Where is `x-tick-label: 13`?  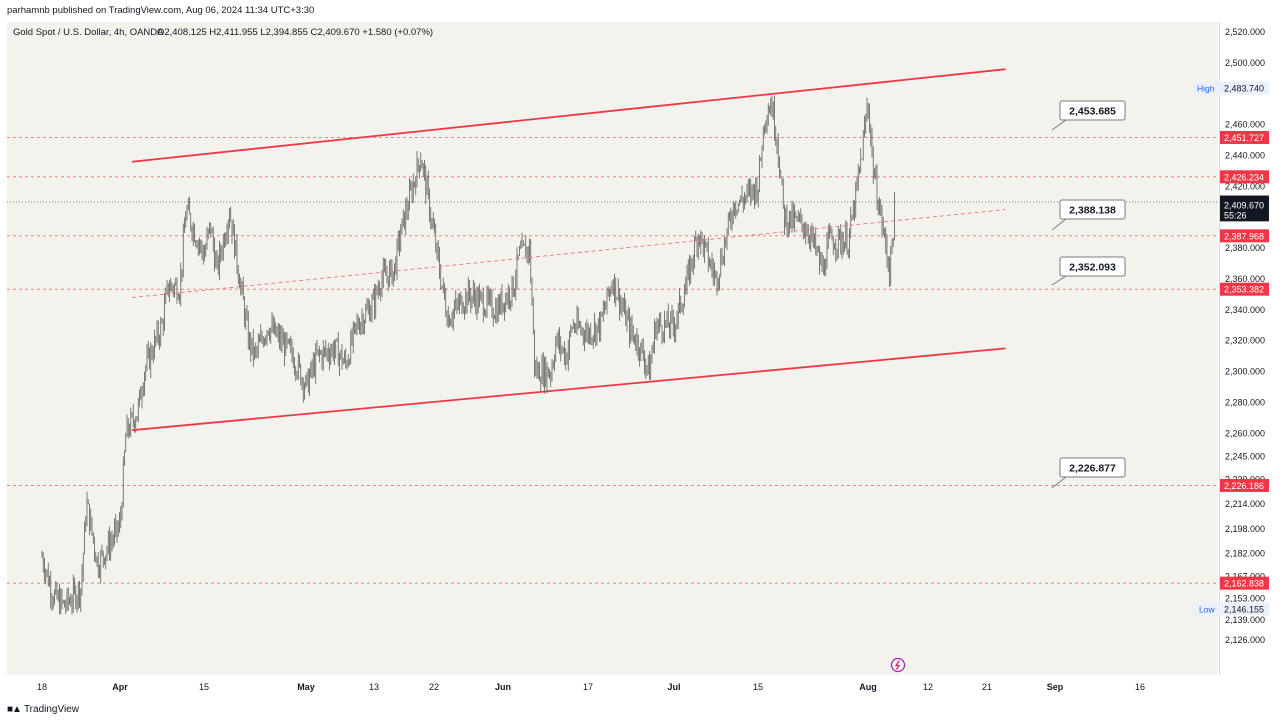
x-tick-label: 13 is located at coordinates (374, 687).